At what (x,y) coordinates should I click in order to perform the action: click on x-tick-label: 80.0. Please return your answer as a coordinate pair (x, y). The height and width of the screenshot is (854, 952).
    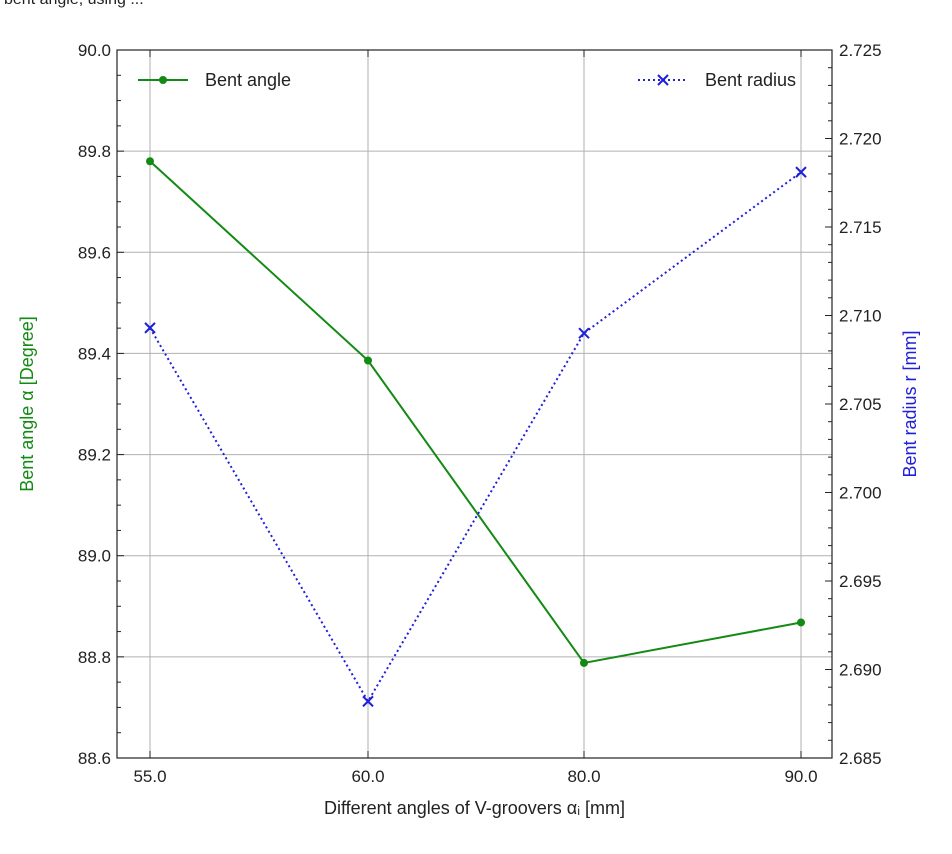
    Looking at the image, I should click on (583, 776).